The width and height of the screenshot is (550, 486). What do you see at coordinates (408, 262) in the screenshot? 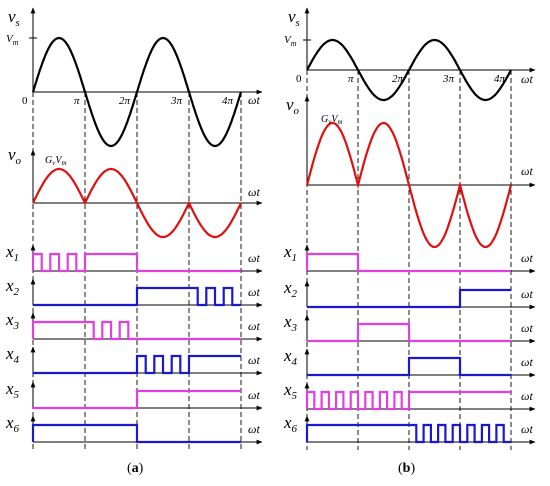
I see `x1-waveform-b` at bounding box center [408, 262].